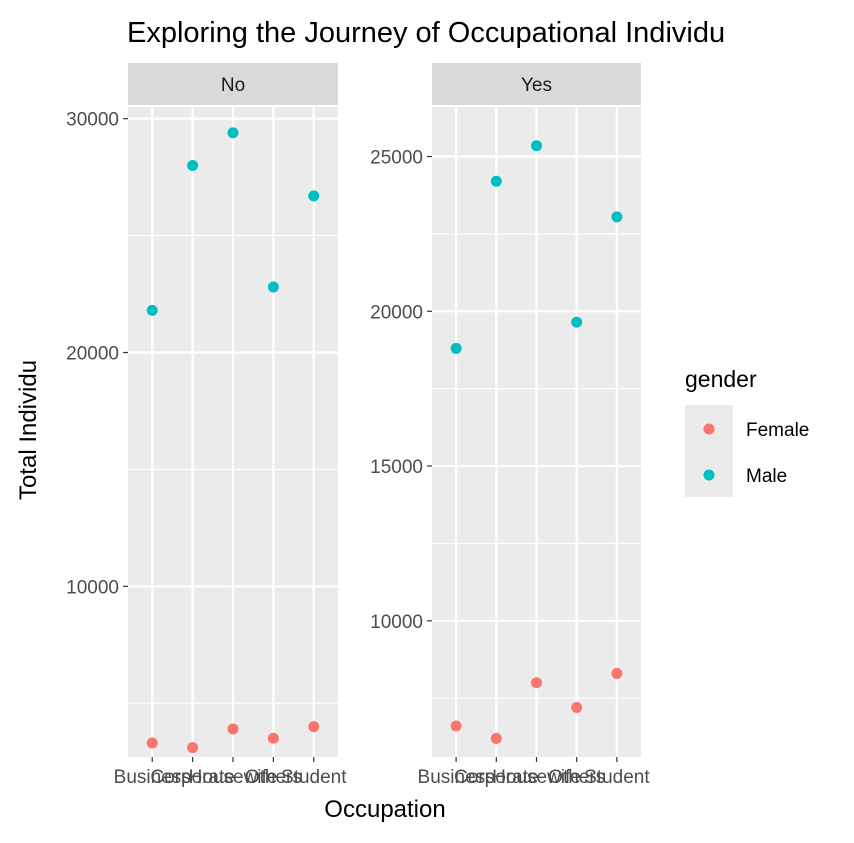 The height and width of the screenshot is (843, 854). I want to click on y-tick-label: 30000, so click(92, 120).